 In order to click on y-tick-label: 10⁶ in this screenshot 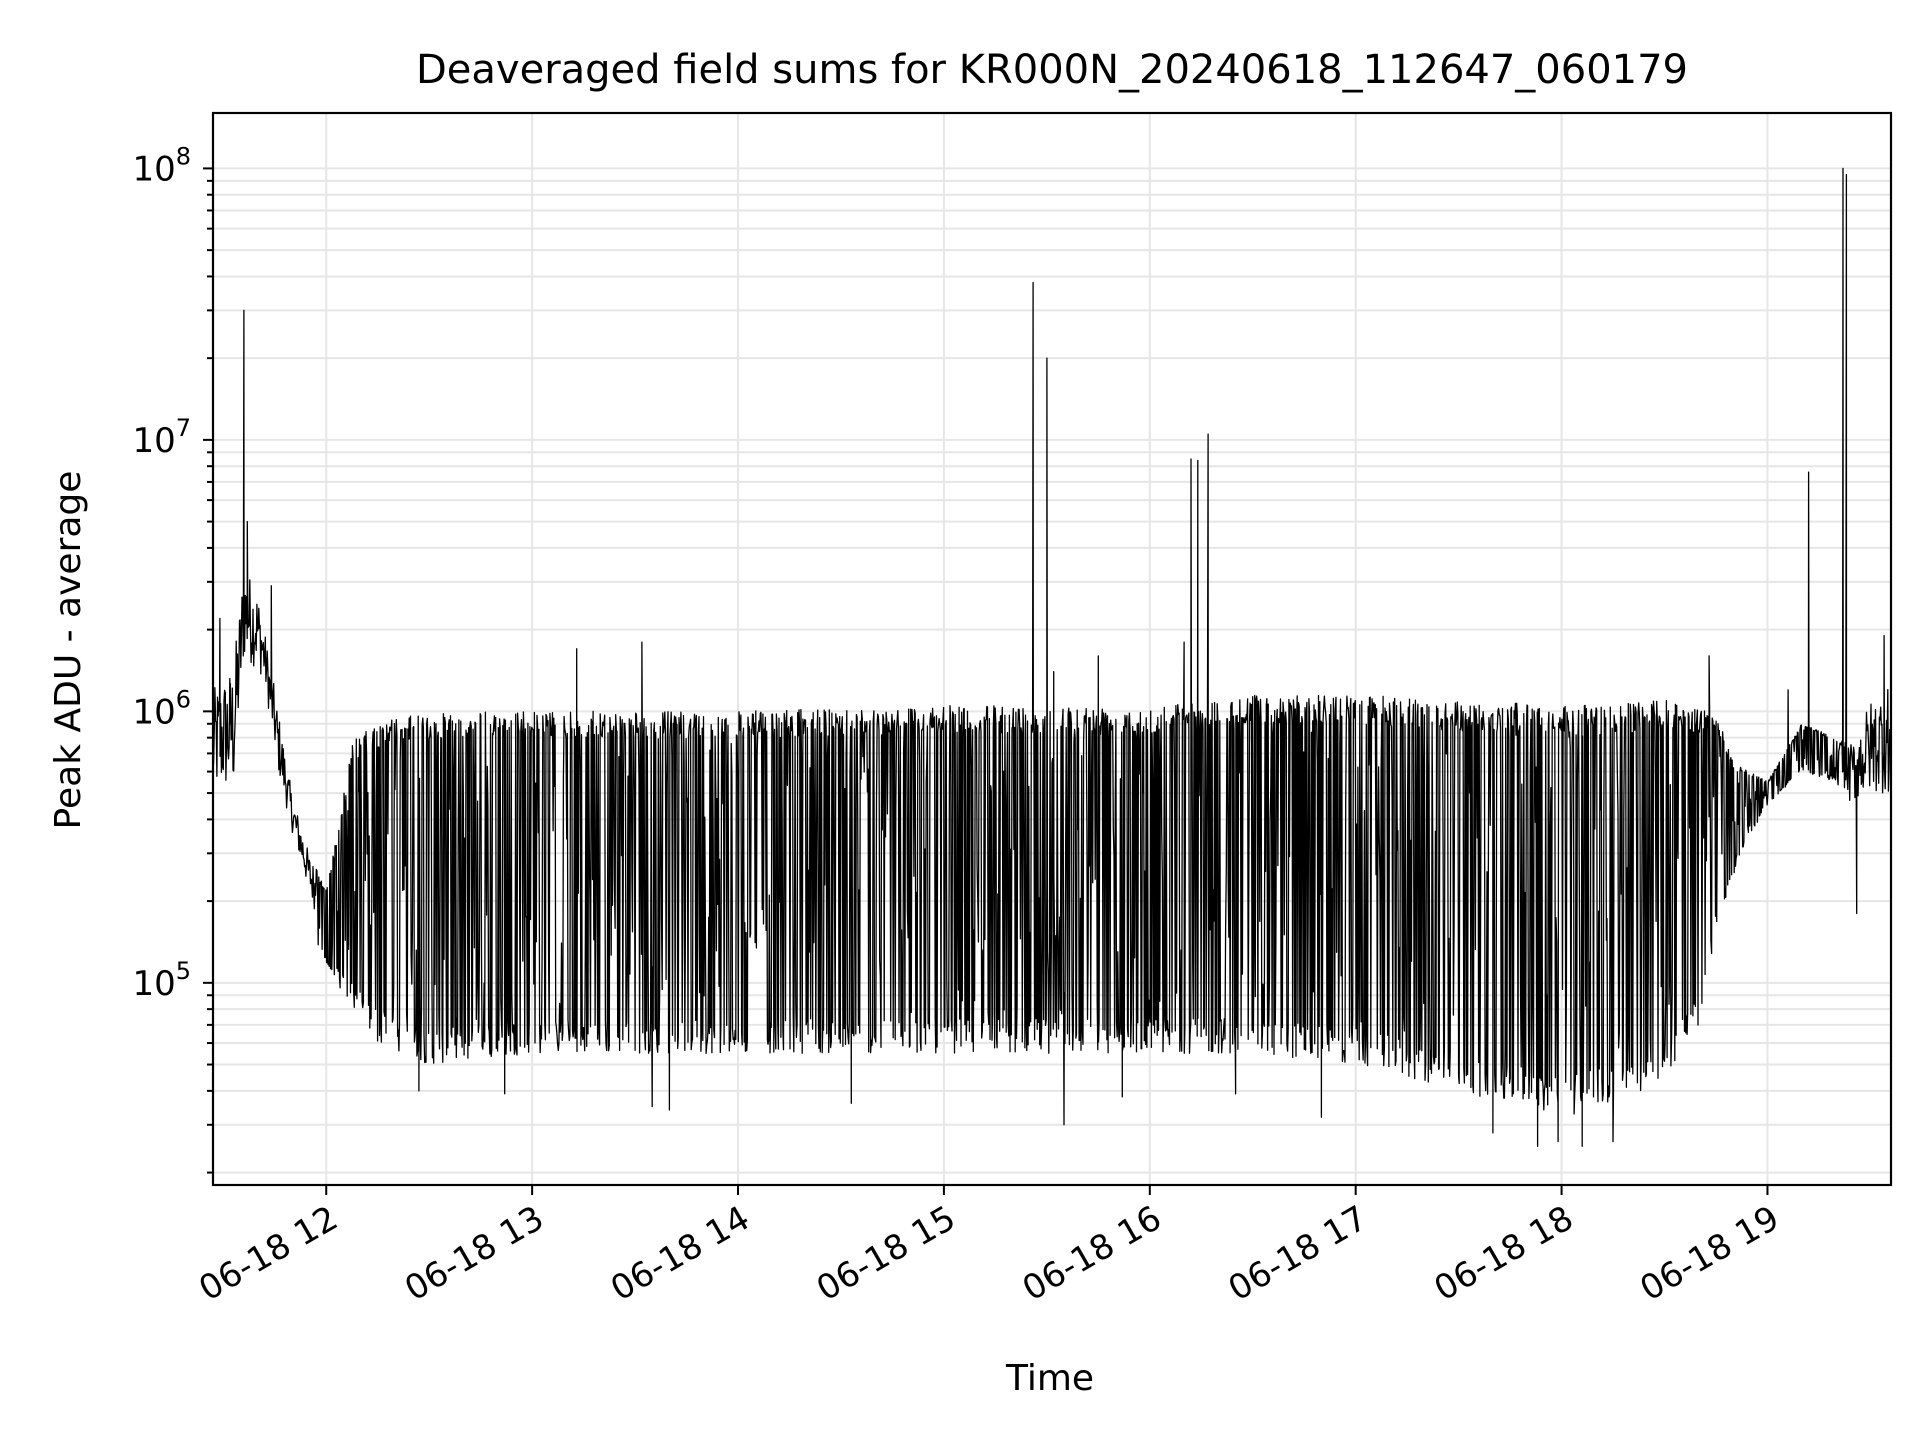, I will do `click(161, 708)`.